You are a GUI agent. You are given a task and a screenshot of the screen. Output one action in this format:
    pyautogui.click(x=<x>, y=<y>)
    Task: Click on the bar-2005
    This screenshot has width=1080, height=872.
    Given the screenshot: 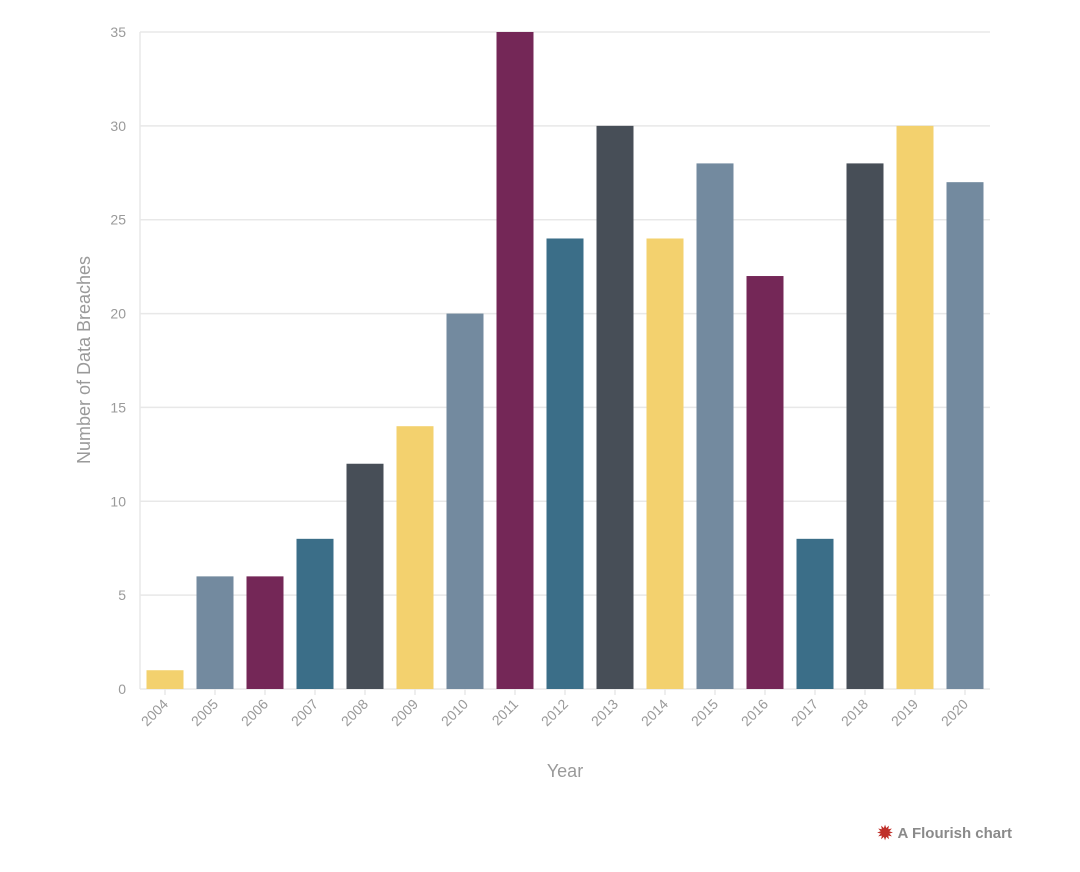 What is the action you would take?
    pyautogui.click(x=215, y=632)
    